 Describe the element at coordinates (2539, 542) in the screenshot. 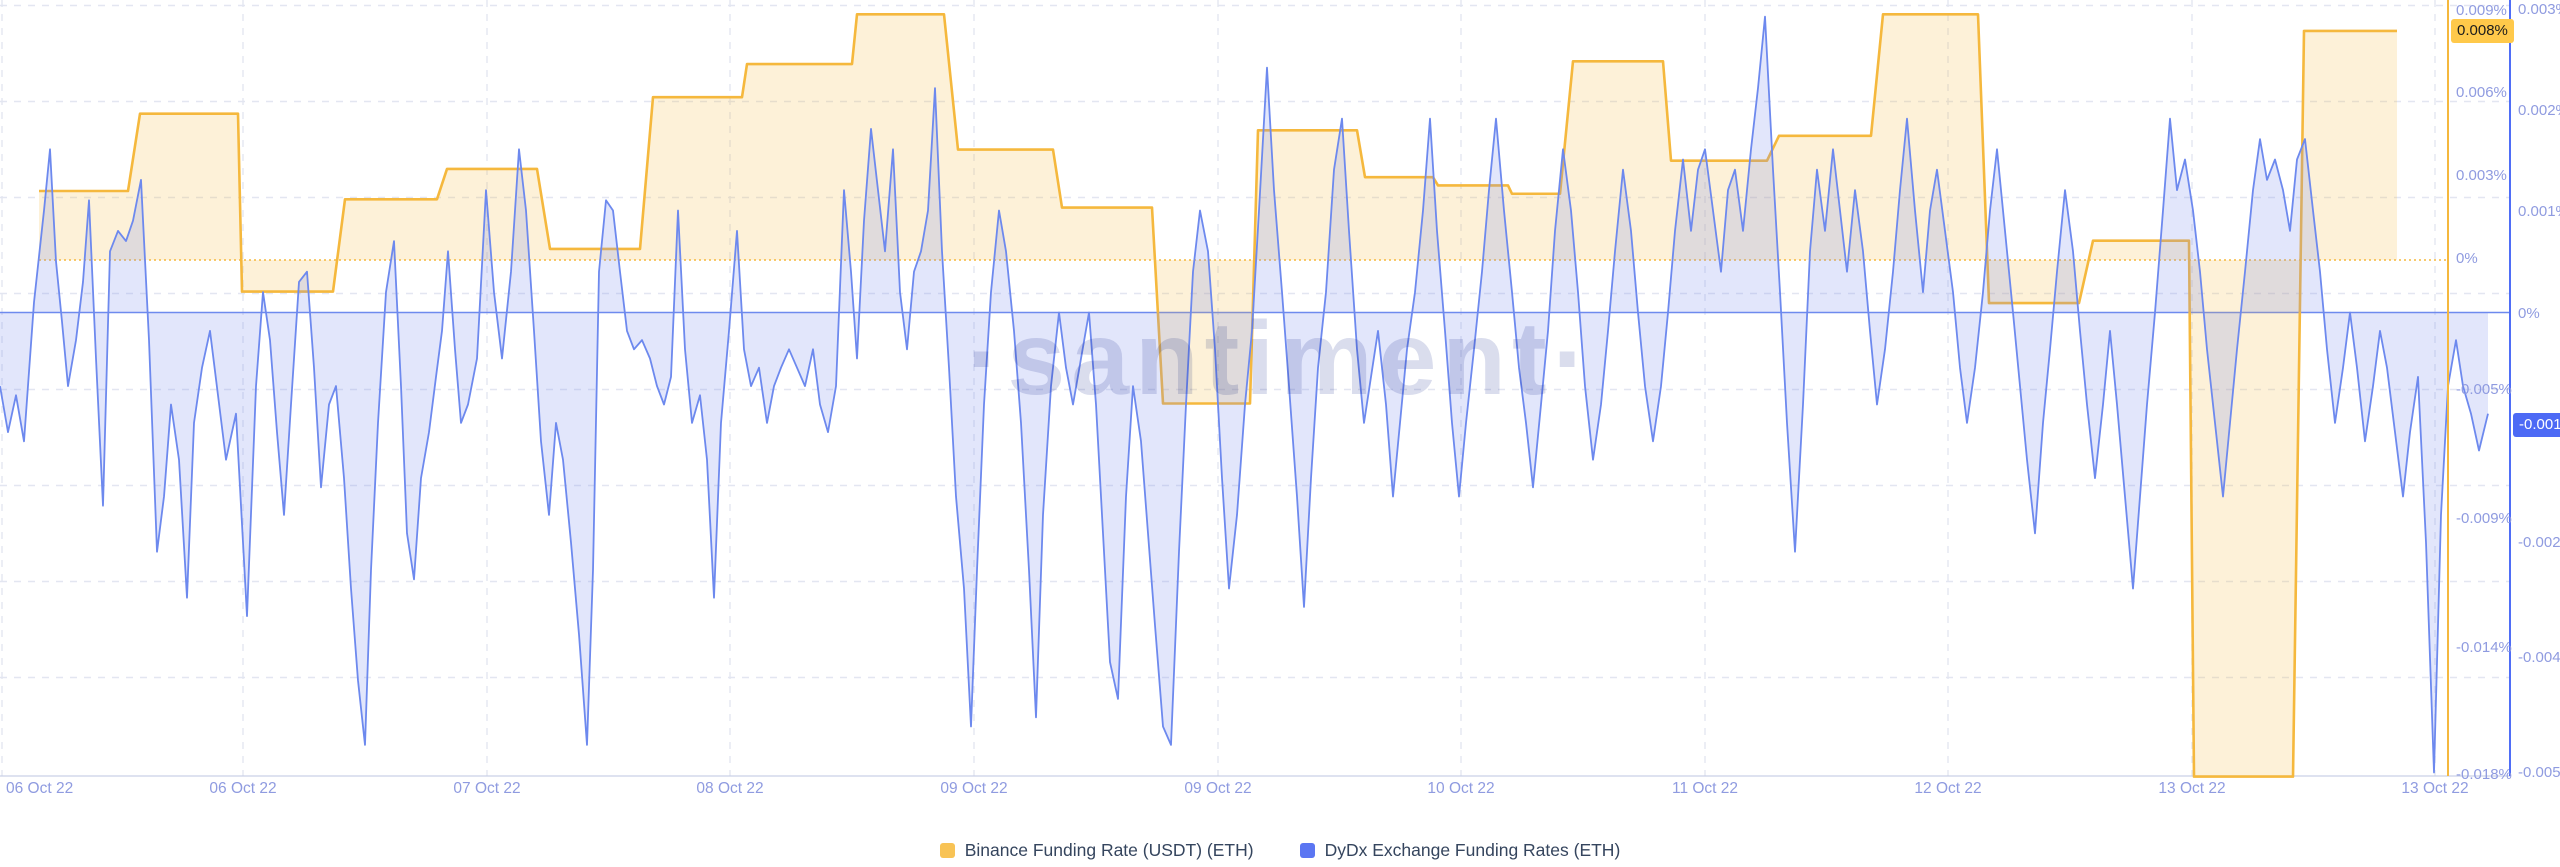

I see `dydx-axis-tick-label: -0.002%` at that location.